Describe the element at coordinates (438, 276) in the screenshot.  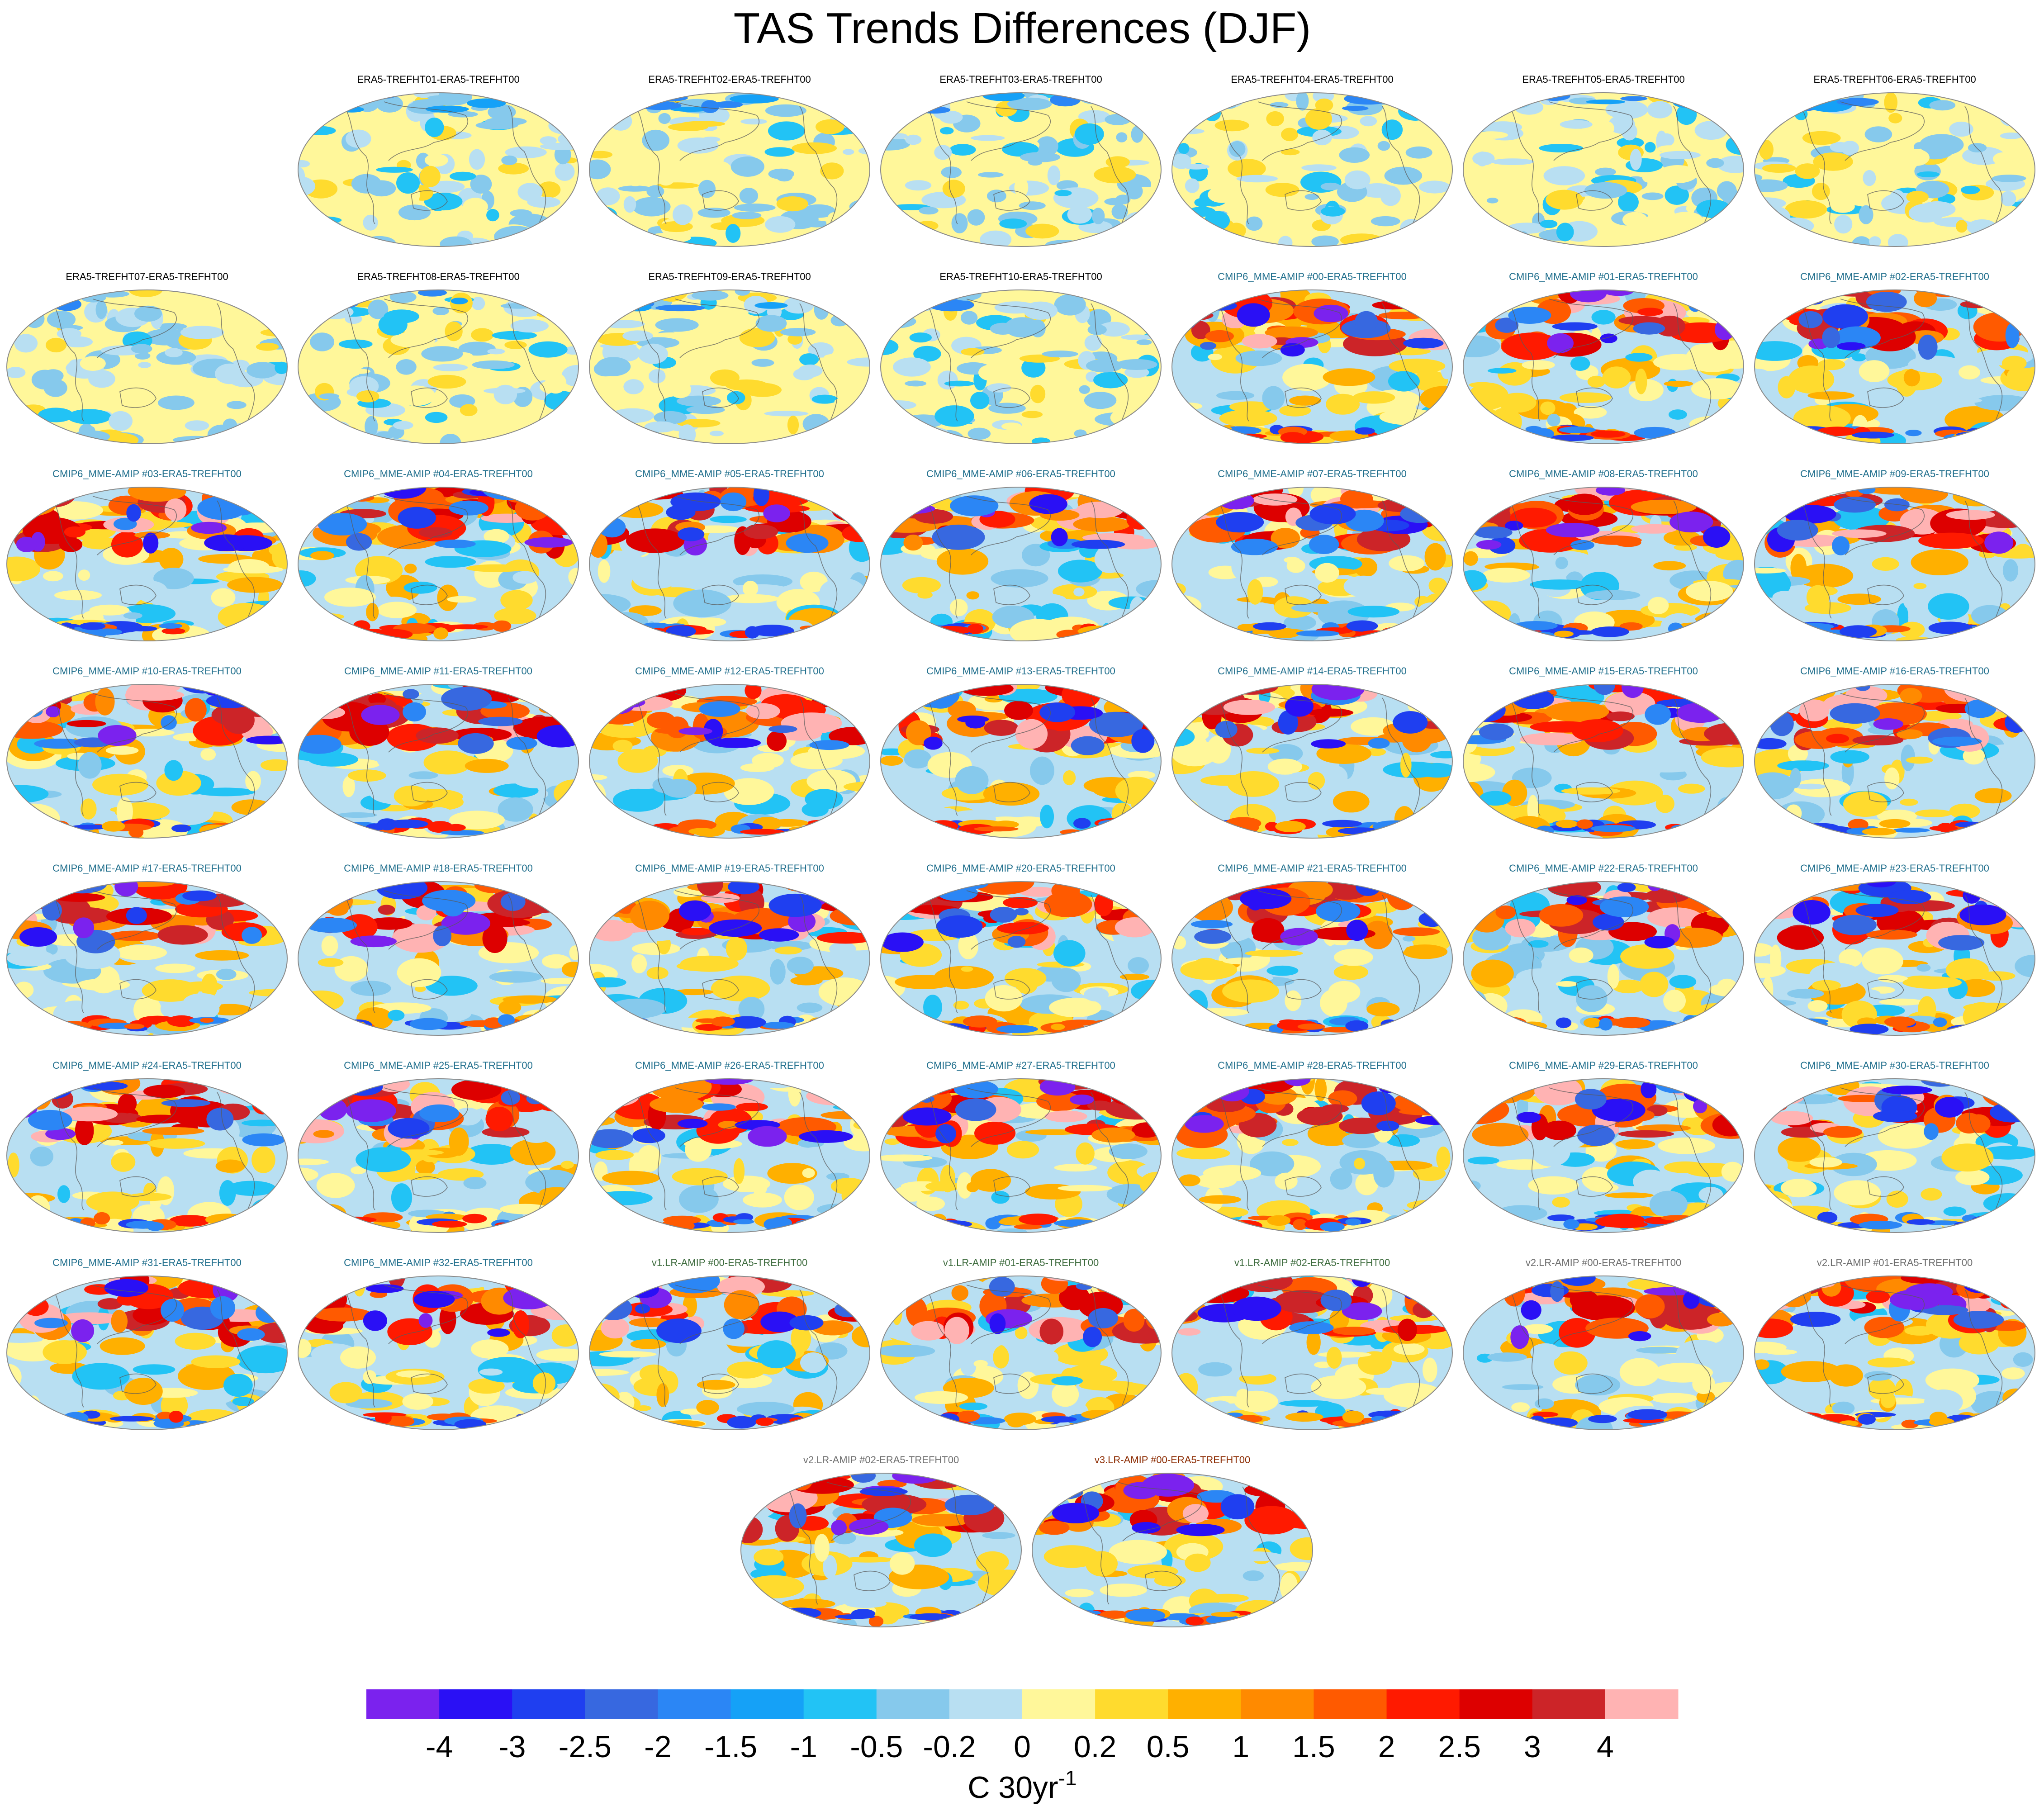
I see `panel-title: ERA5-TREFHT08-ERA5-TREFHT00` at that location.